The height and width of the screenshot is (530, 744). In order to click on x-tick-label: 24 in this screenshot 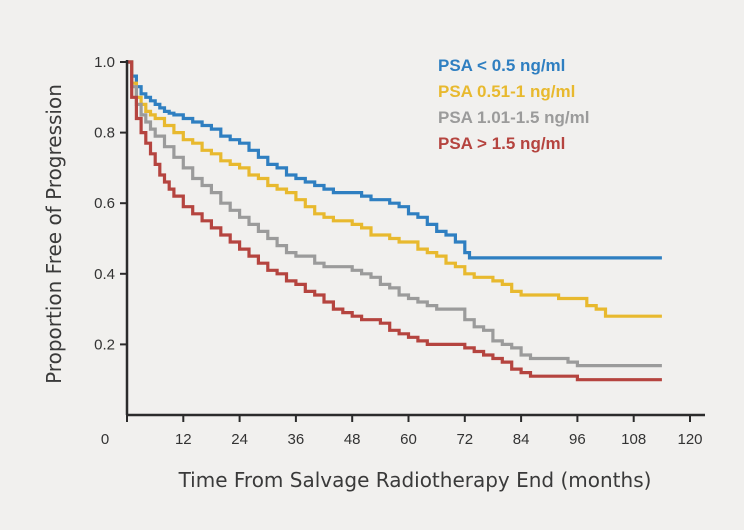, I will do `click(239, 439)`.